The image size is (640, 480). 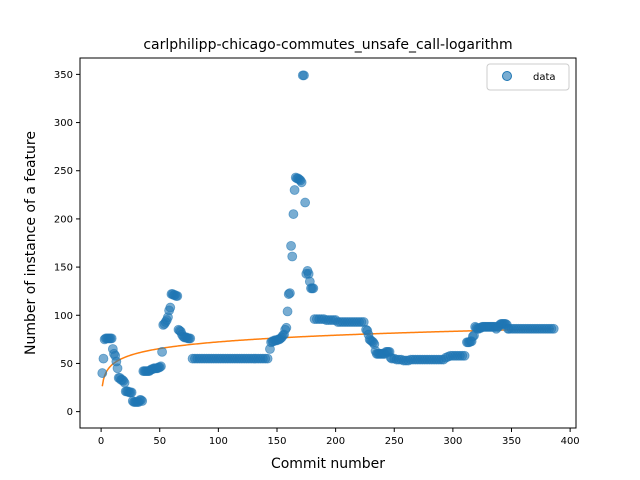 I want to click on y-axis: 0 50 100 150 200 250 300 350, so click(x=67, y=244).